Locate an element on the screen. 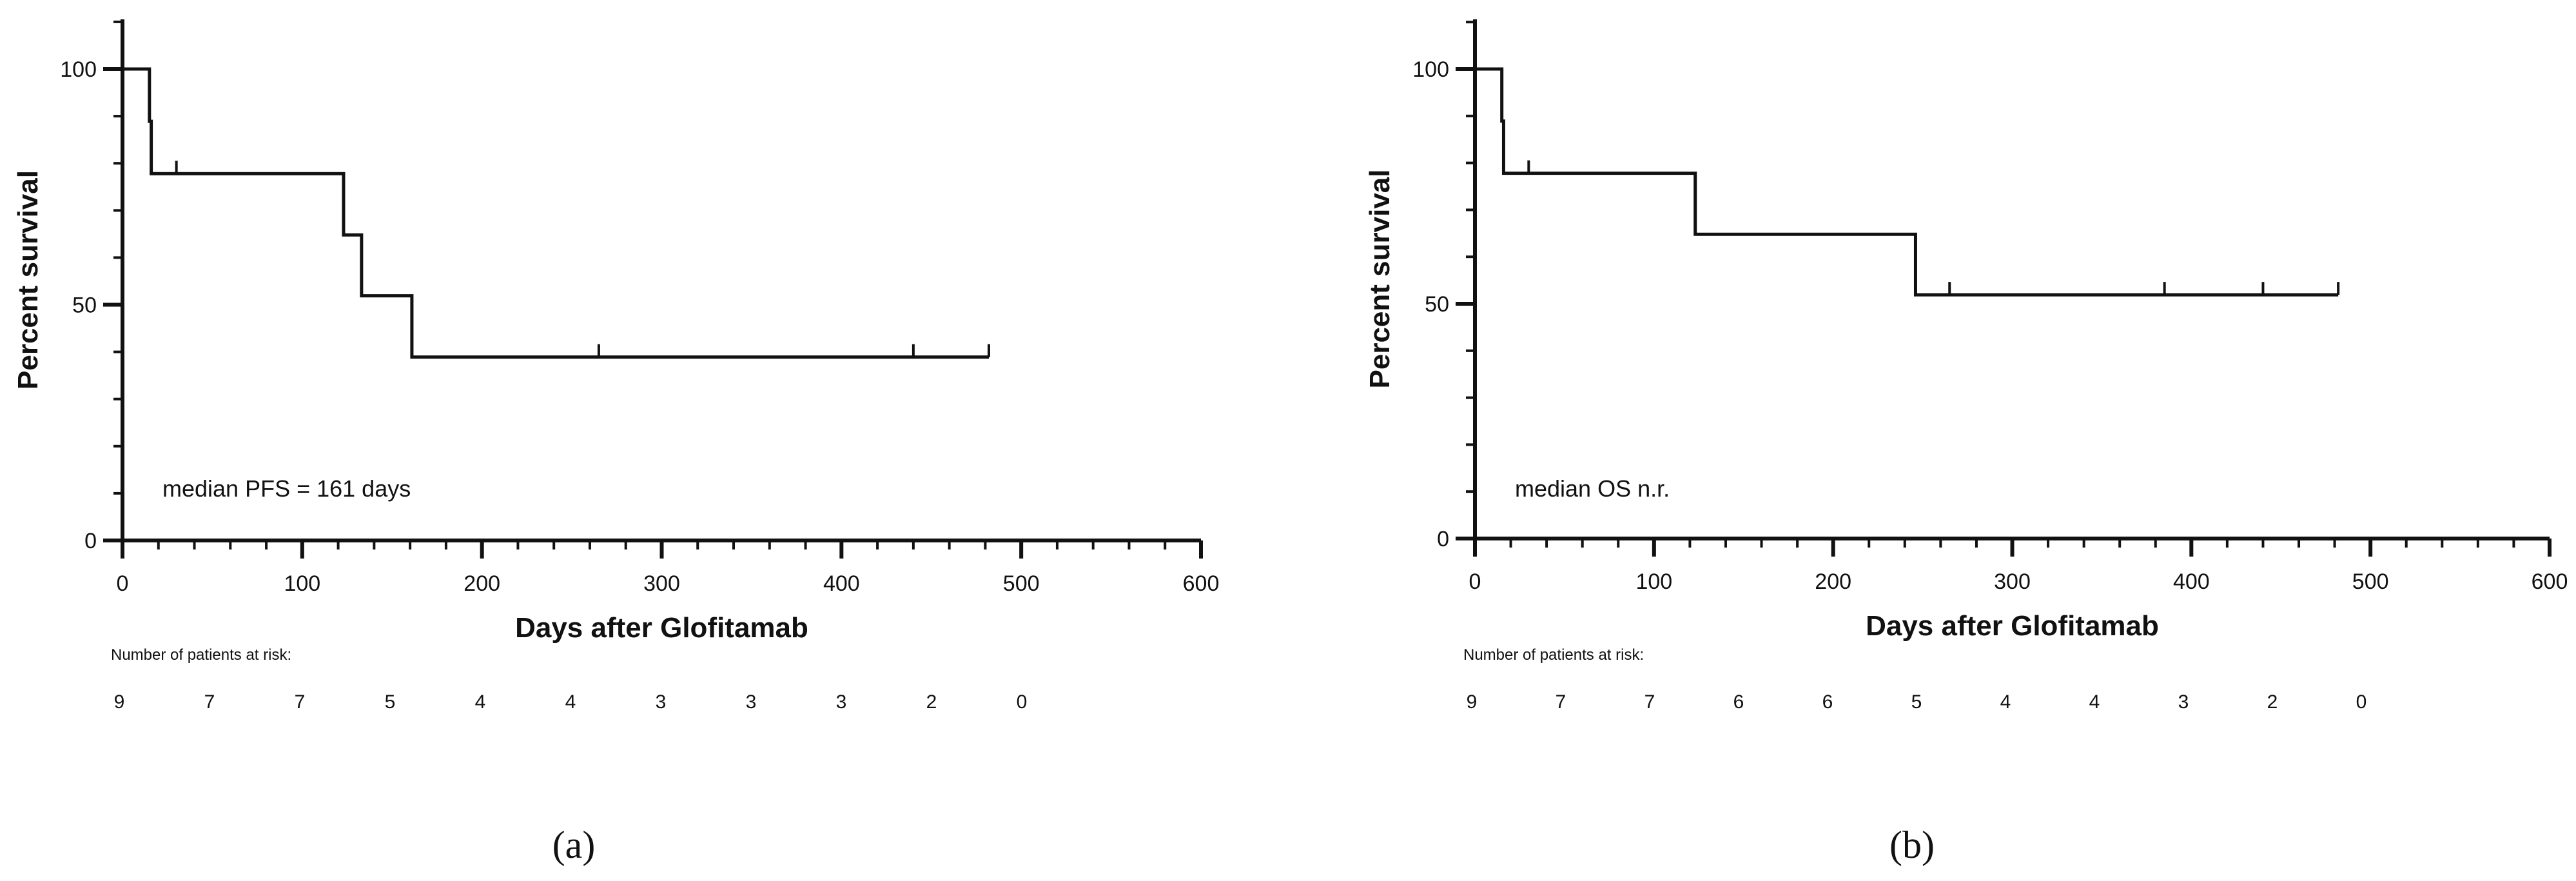  median-annotation: median PFS = 161 days is located at coordinates (286, 488).